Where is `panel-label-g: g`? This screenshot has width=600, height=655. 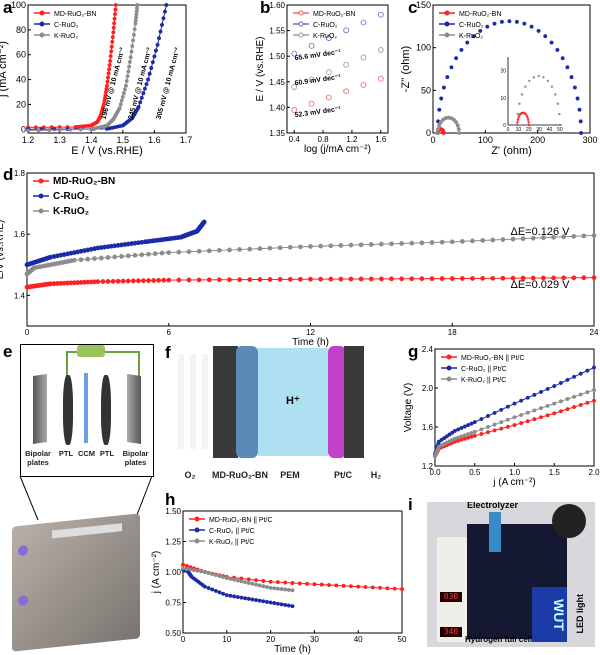
panel-label-g: g is located at coordinates (413, 351).